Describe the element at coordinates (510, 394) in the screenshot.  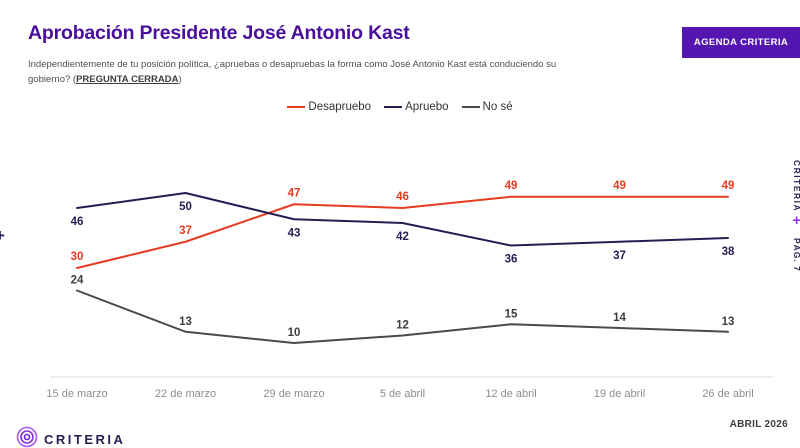
I see `x-tick-label: 12 de abril` at that location.